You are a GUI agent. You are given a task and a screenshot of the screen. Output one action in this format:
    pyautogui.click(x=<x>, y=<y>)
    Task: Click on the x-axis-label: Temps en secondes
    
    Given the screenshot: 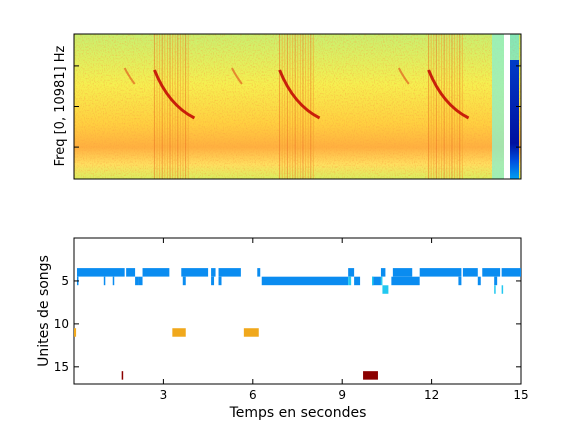 What is the action you would take?
    pyautogui.click(x=298, y=413)
    